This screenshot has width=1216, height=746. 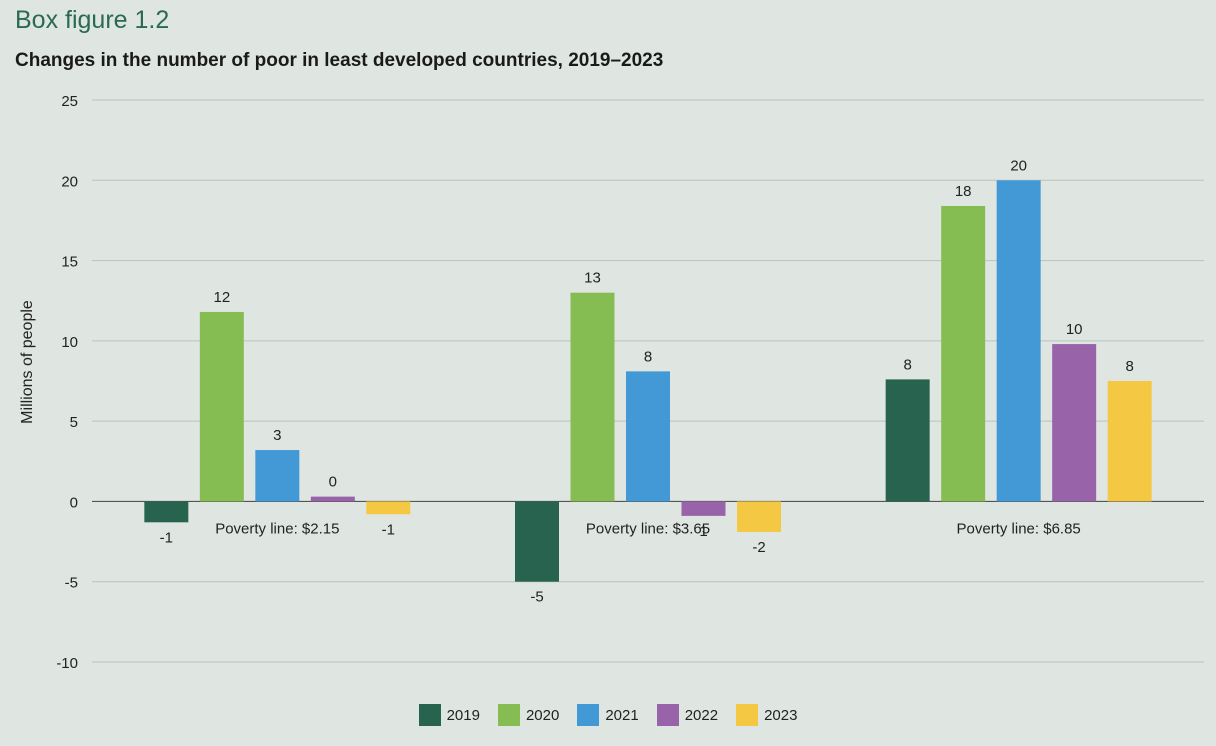 What do you see at coordinates (277, 435) in the screenshot?
I see `data-label: 3` at bounding box center [277, 435].